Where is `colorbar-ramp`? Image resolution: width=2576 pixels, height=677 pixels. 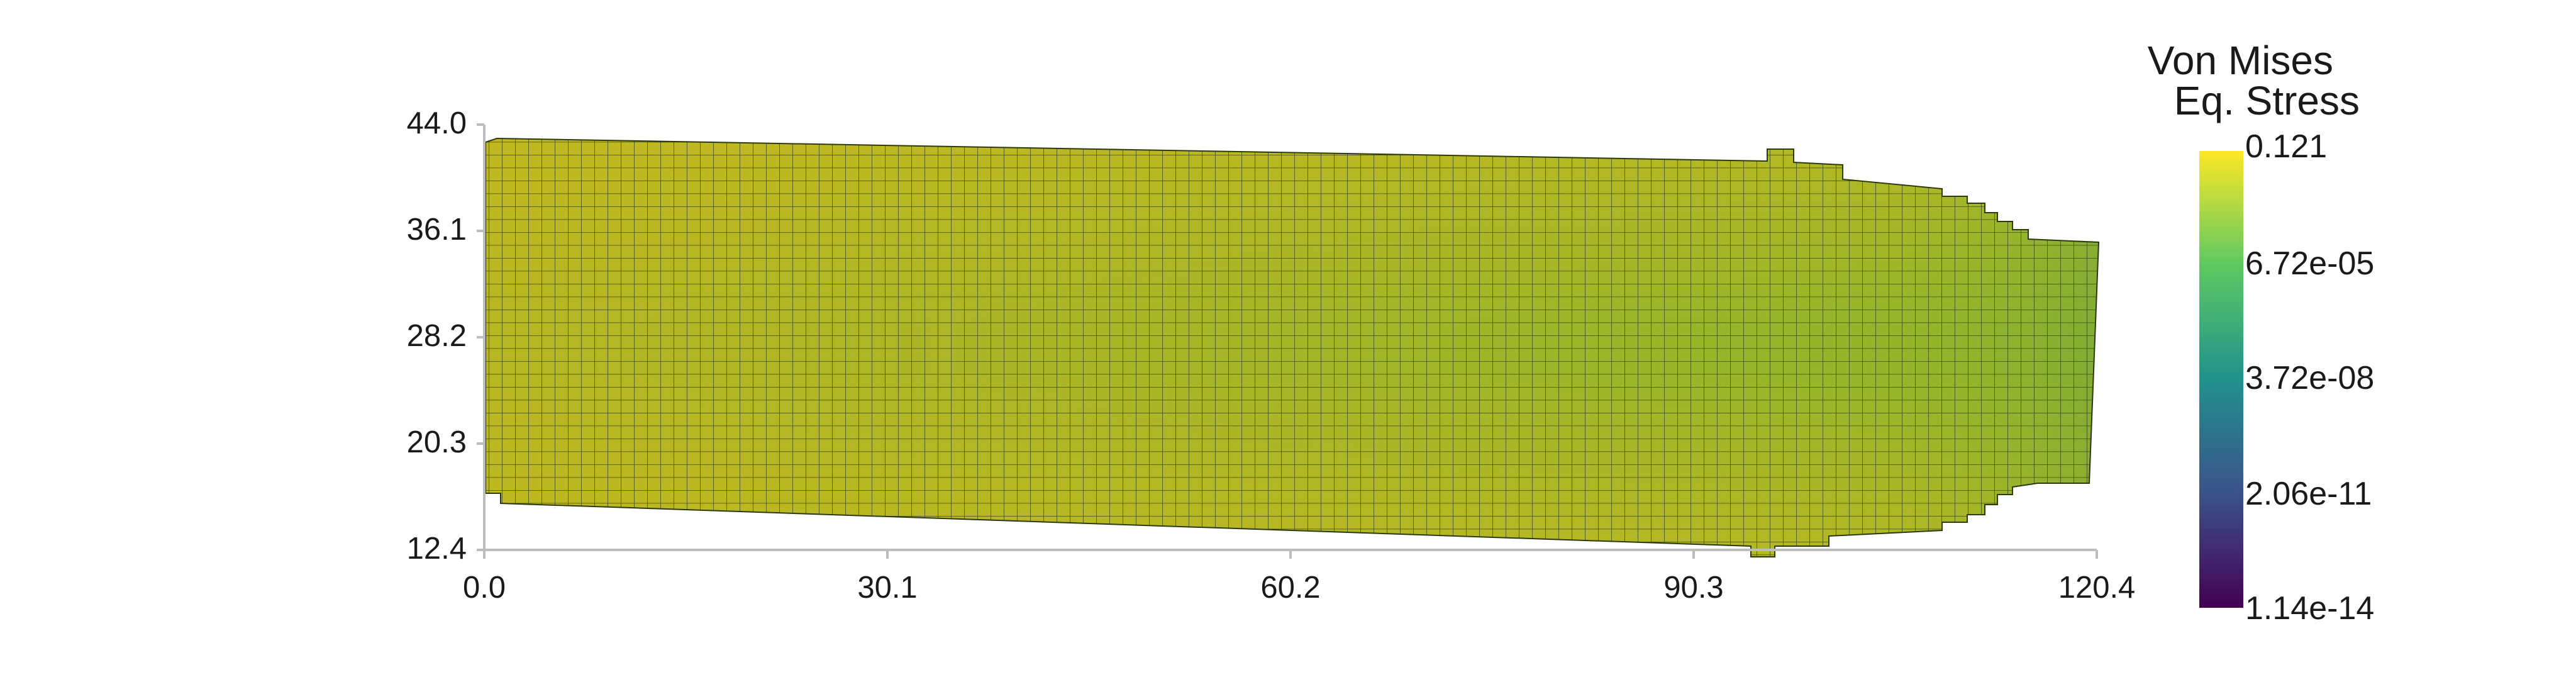 colorbar-ramp is located at coordinates (2221, 379).